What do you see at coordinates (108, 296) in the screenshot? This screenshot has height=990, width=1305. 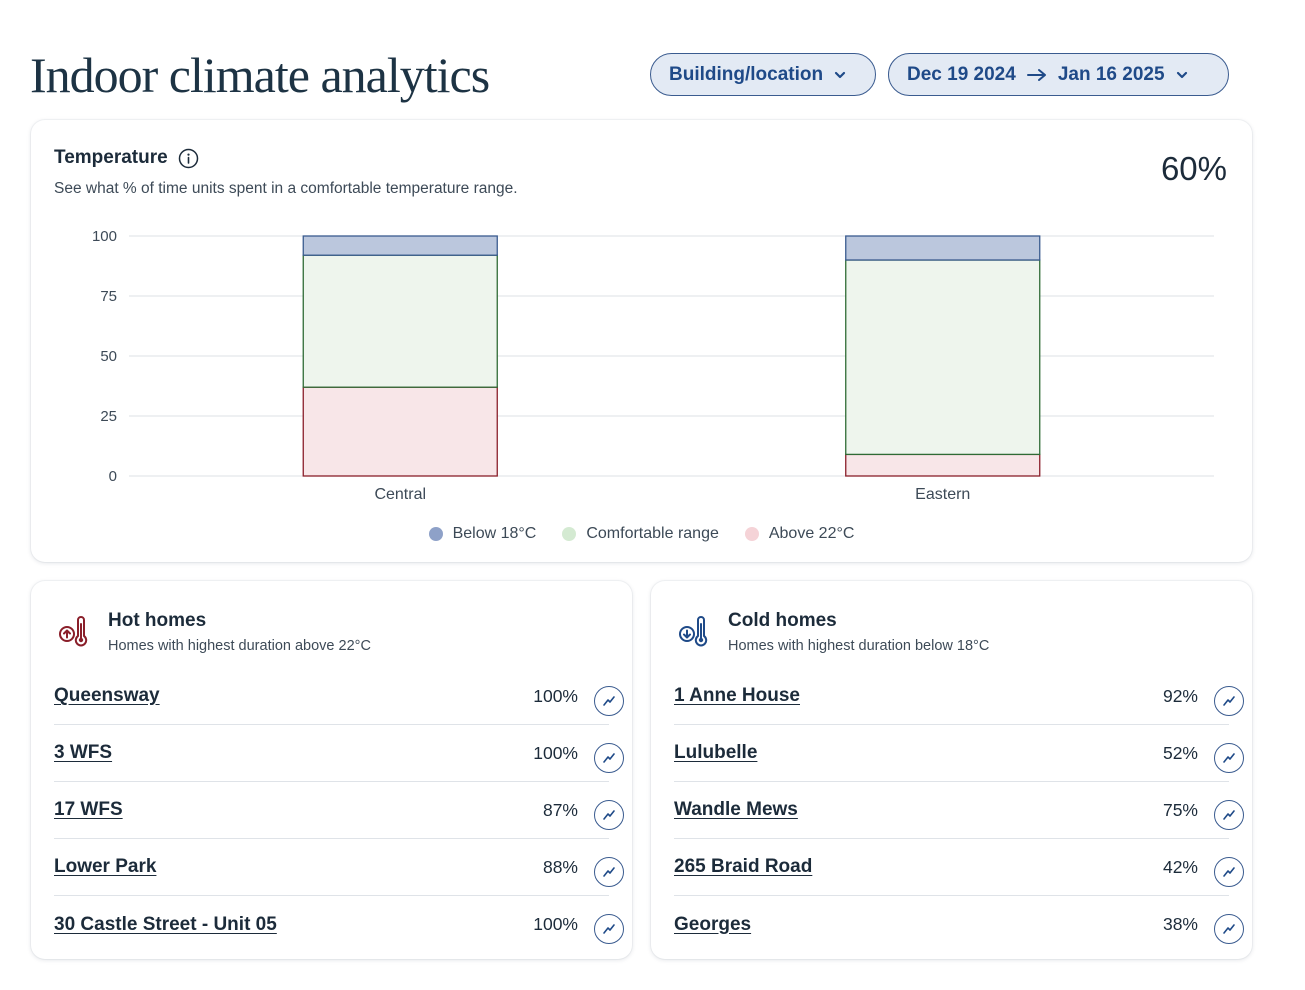 I see `y-tick-label: 75` at bounding box center [108, 296].